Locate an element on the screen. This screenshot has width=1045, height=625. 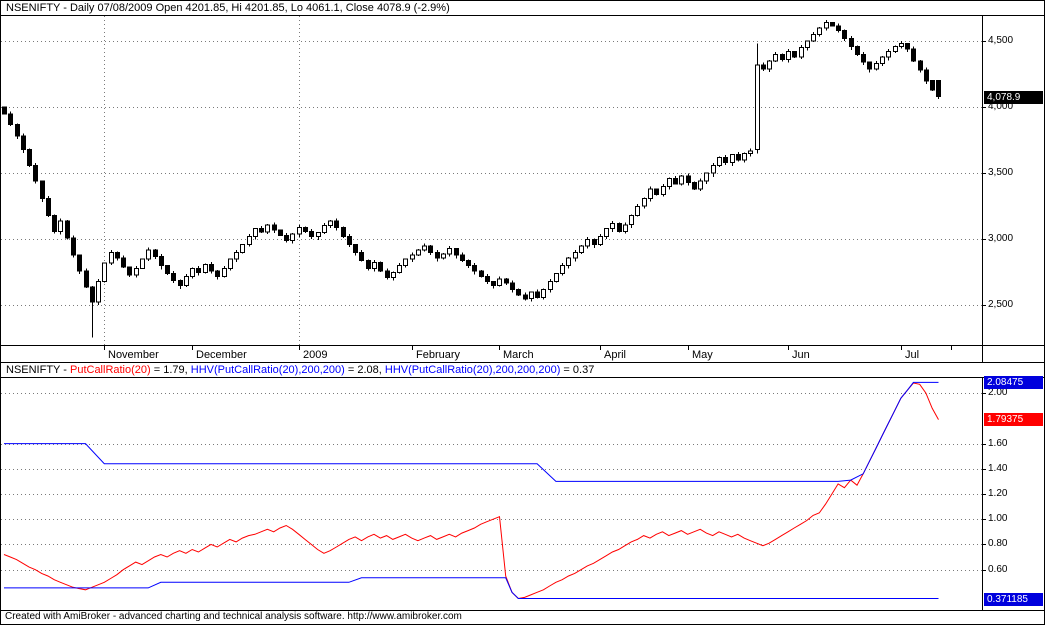
x-axis-label: April is located at coordinates (615, 355).